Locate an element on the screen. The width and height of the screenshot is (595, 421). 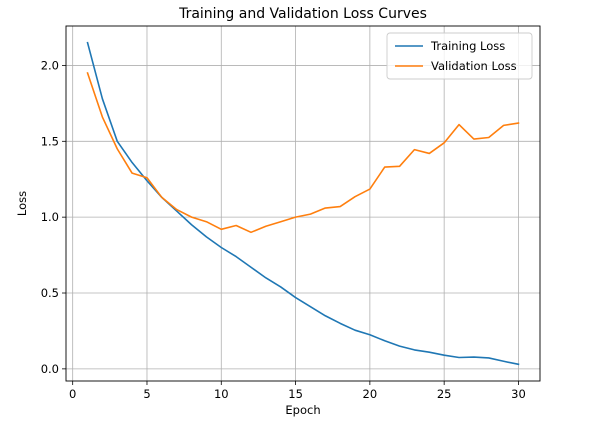
legend-label-training-loss: Training Loss is located at coordinates (467, 46).